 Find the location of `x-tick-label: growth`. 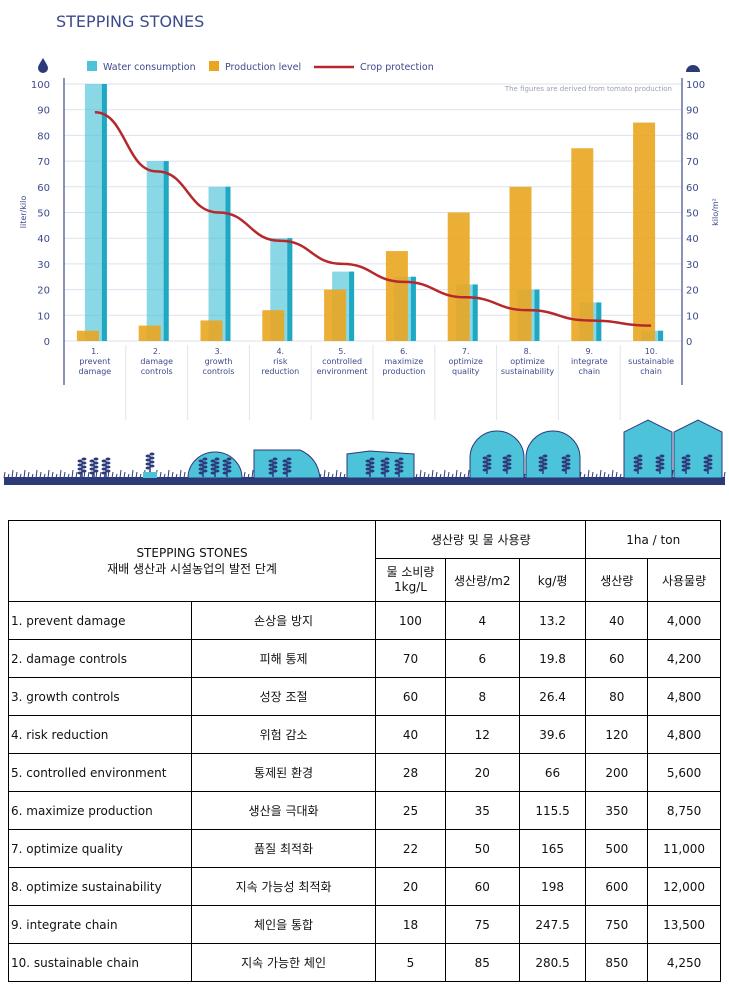

x-tick-label: growth is located at coordinates (219, 361).